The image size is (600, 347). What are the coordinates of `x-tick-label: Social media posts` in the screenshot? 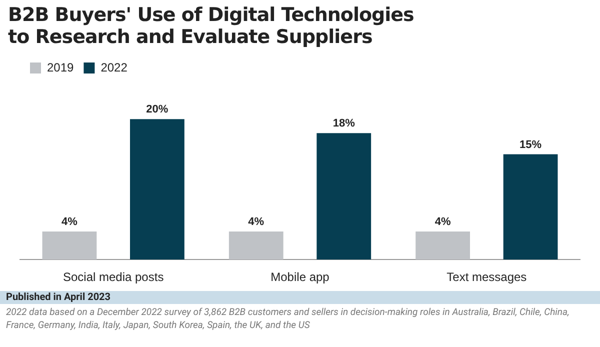 It's located at (113, 277).